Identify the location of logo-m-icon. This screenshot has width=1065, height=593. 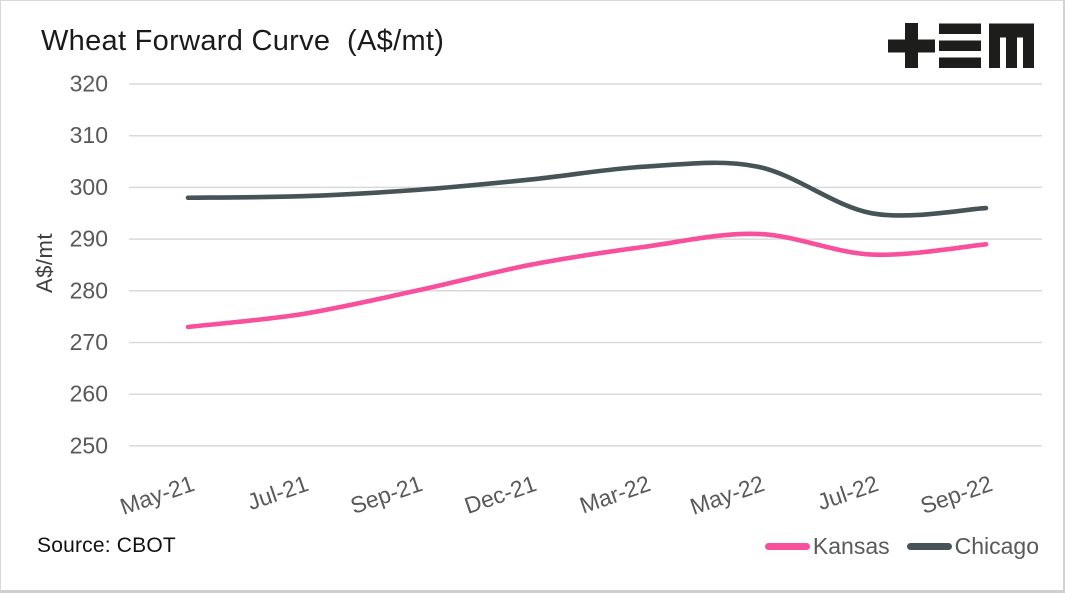
(1011, 45).